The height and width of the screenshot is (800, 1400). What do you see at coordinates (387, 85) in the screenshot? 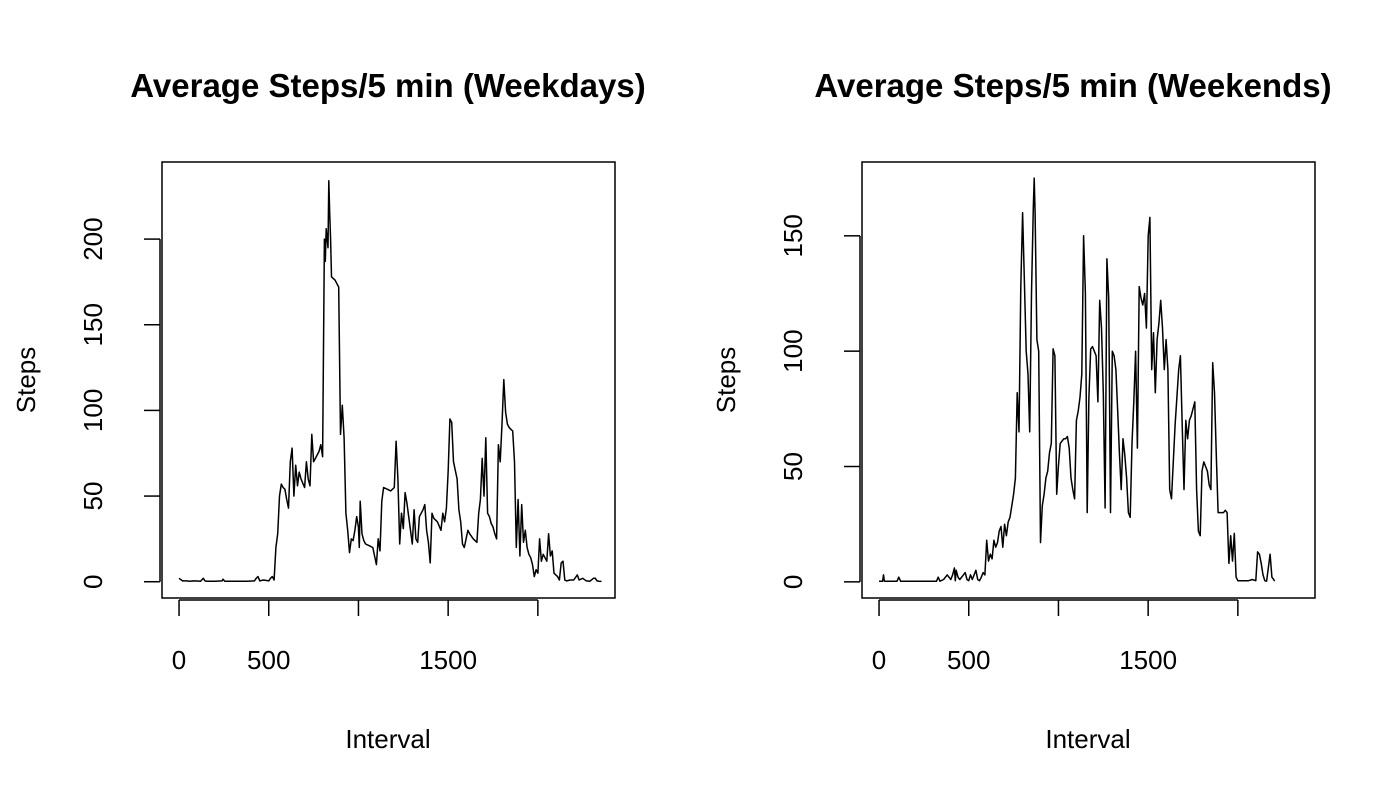
I see `chart-title: Average Steps/5 min (Weekdays)` at bounding box center [387, 85].